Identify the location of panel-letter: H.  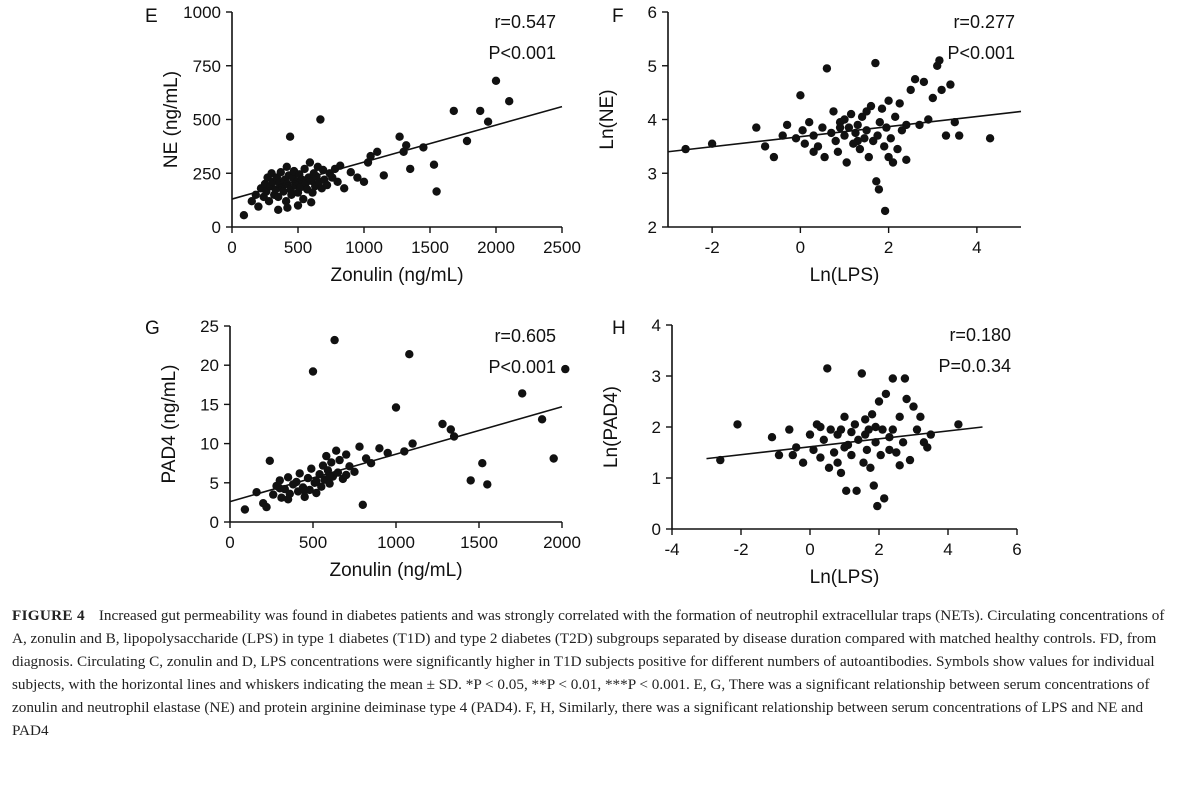
(619, 328).